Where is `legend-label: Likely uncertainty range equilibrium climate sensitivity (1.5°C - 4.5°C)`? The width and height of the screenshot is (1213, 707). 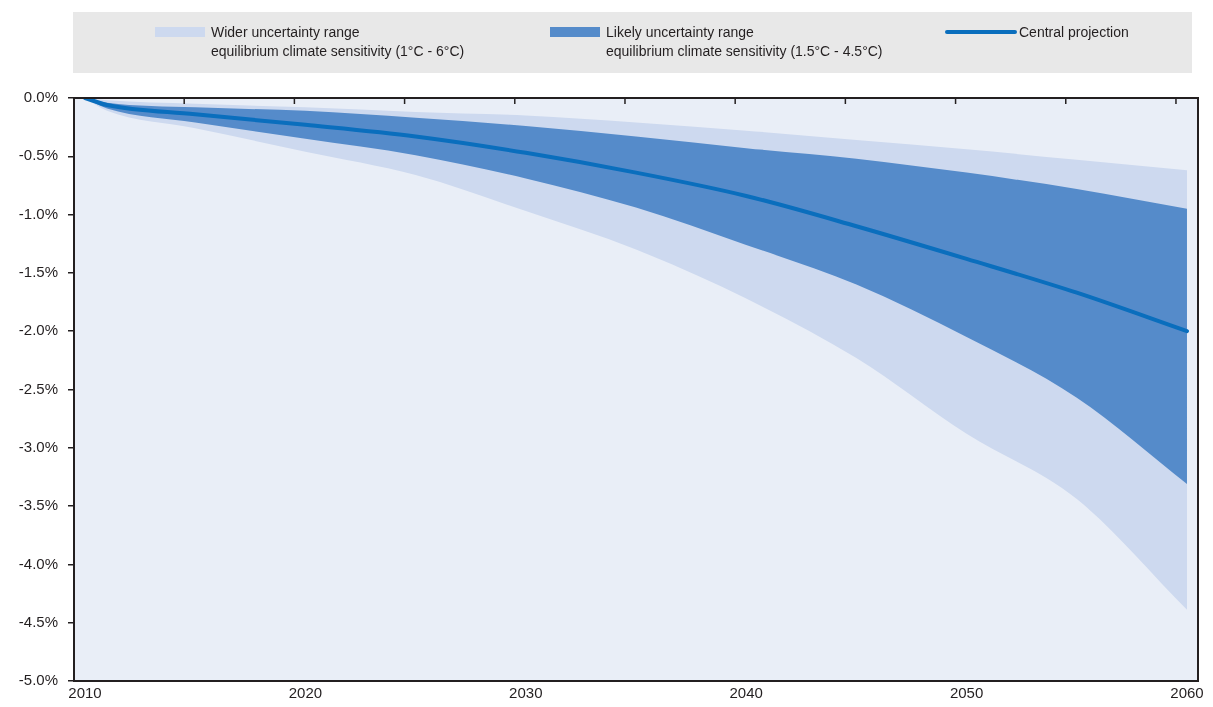 legend-label: Likely uncertainty range equilibrium climate sensitivity (1.5°C - 4.5°C) is located at coordinates (744, 41).